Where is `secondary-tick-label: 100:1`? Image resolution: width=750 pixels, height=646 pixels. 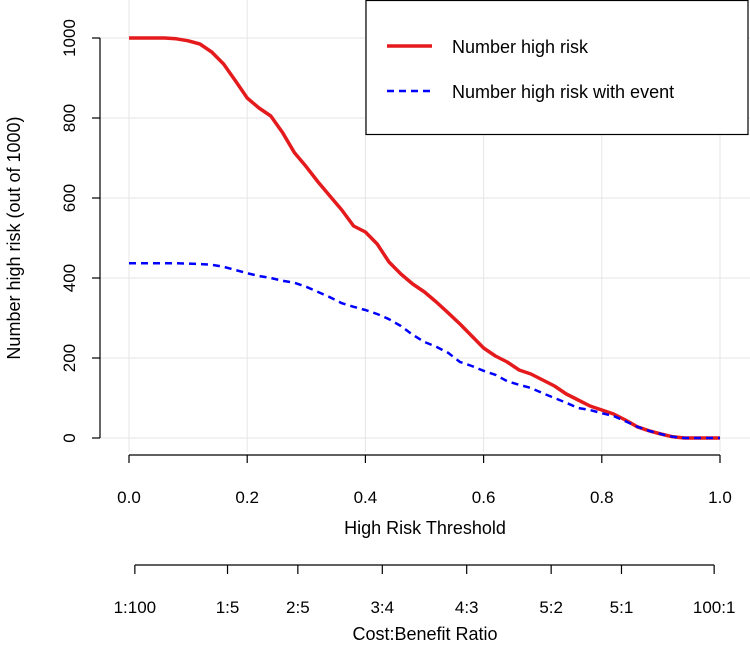
secondary-tick-label: 100:1 is located at coordinates (714, 607).